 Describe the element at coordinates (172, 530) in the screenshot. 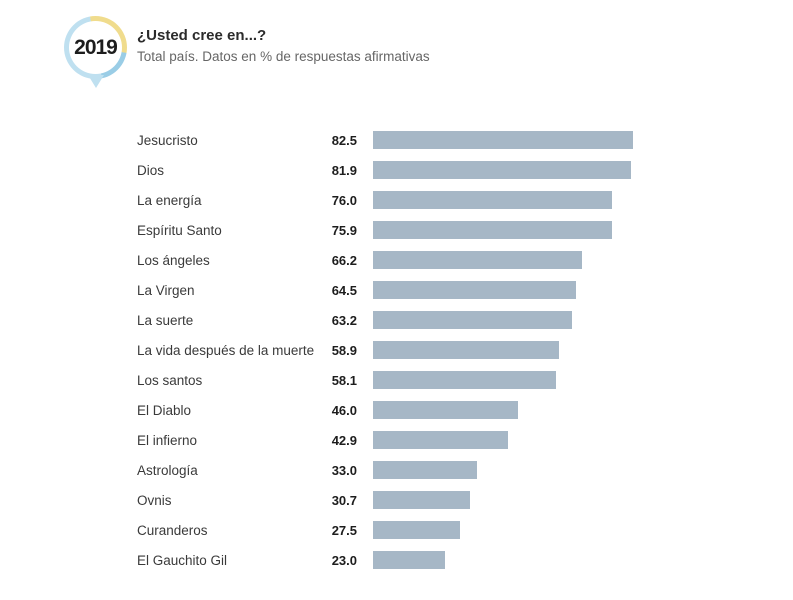

I see `category-label: Curanderos` at that location.